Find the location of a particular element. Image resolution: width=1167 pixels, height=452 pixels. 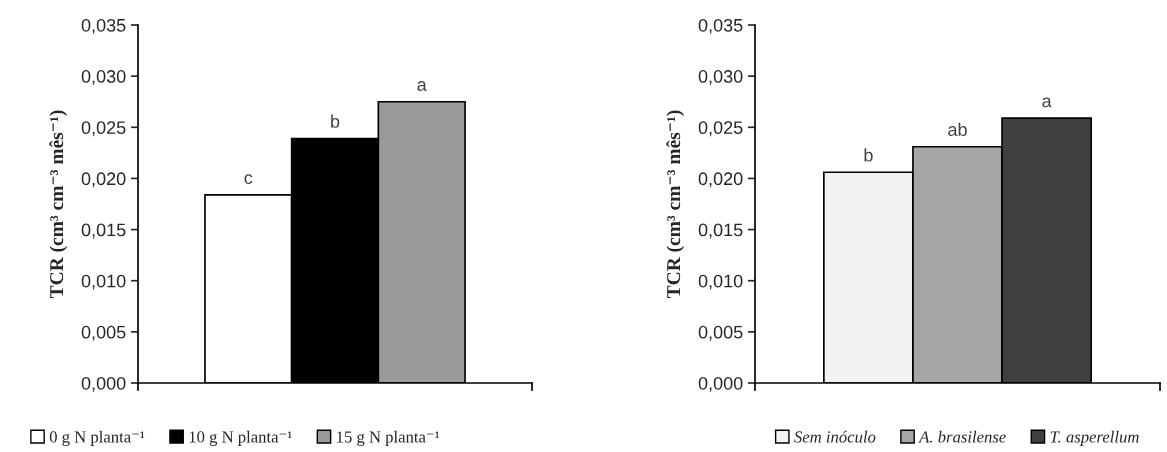

legend-label: T. asperellum is located at coordinates (1094, 438).